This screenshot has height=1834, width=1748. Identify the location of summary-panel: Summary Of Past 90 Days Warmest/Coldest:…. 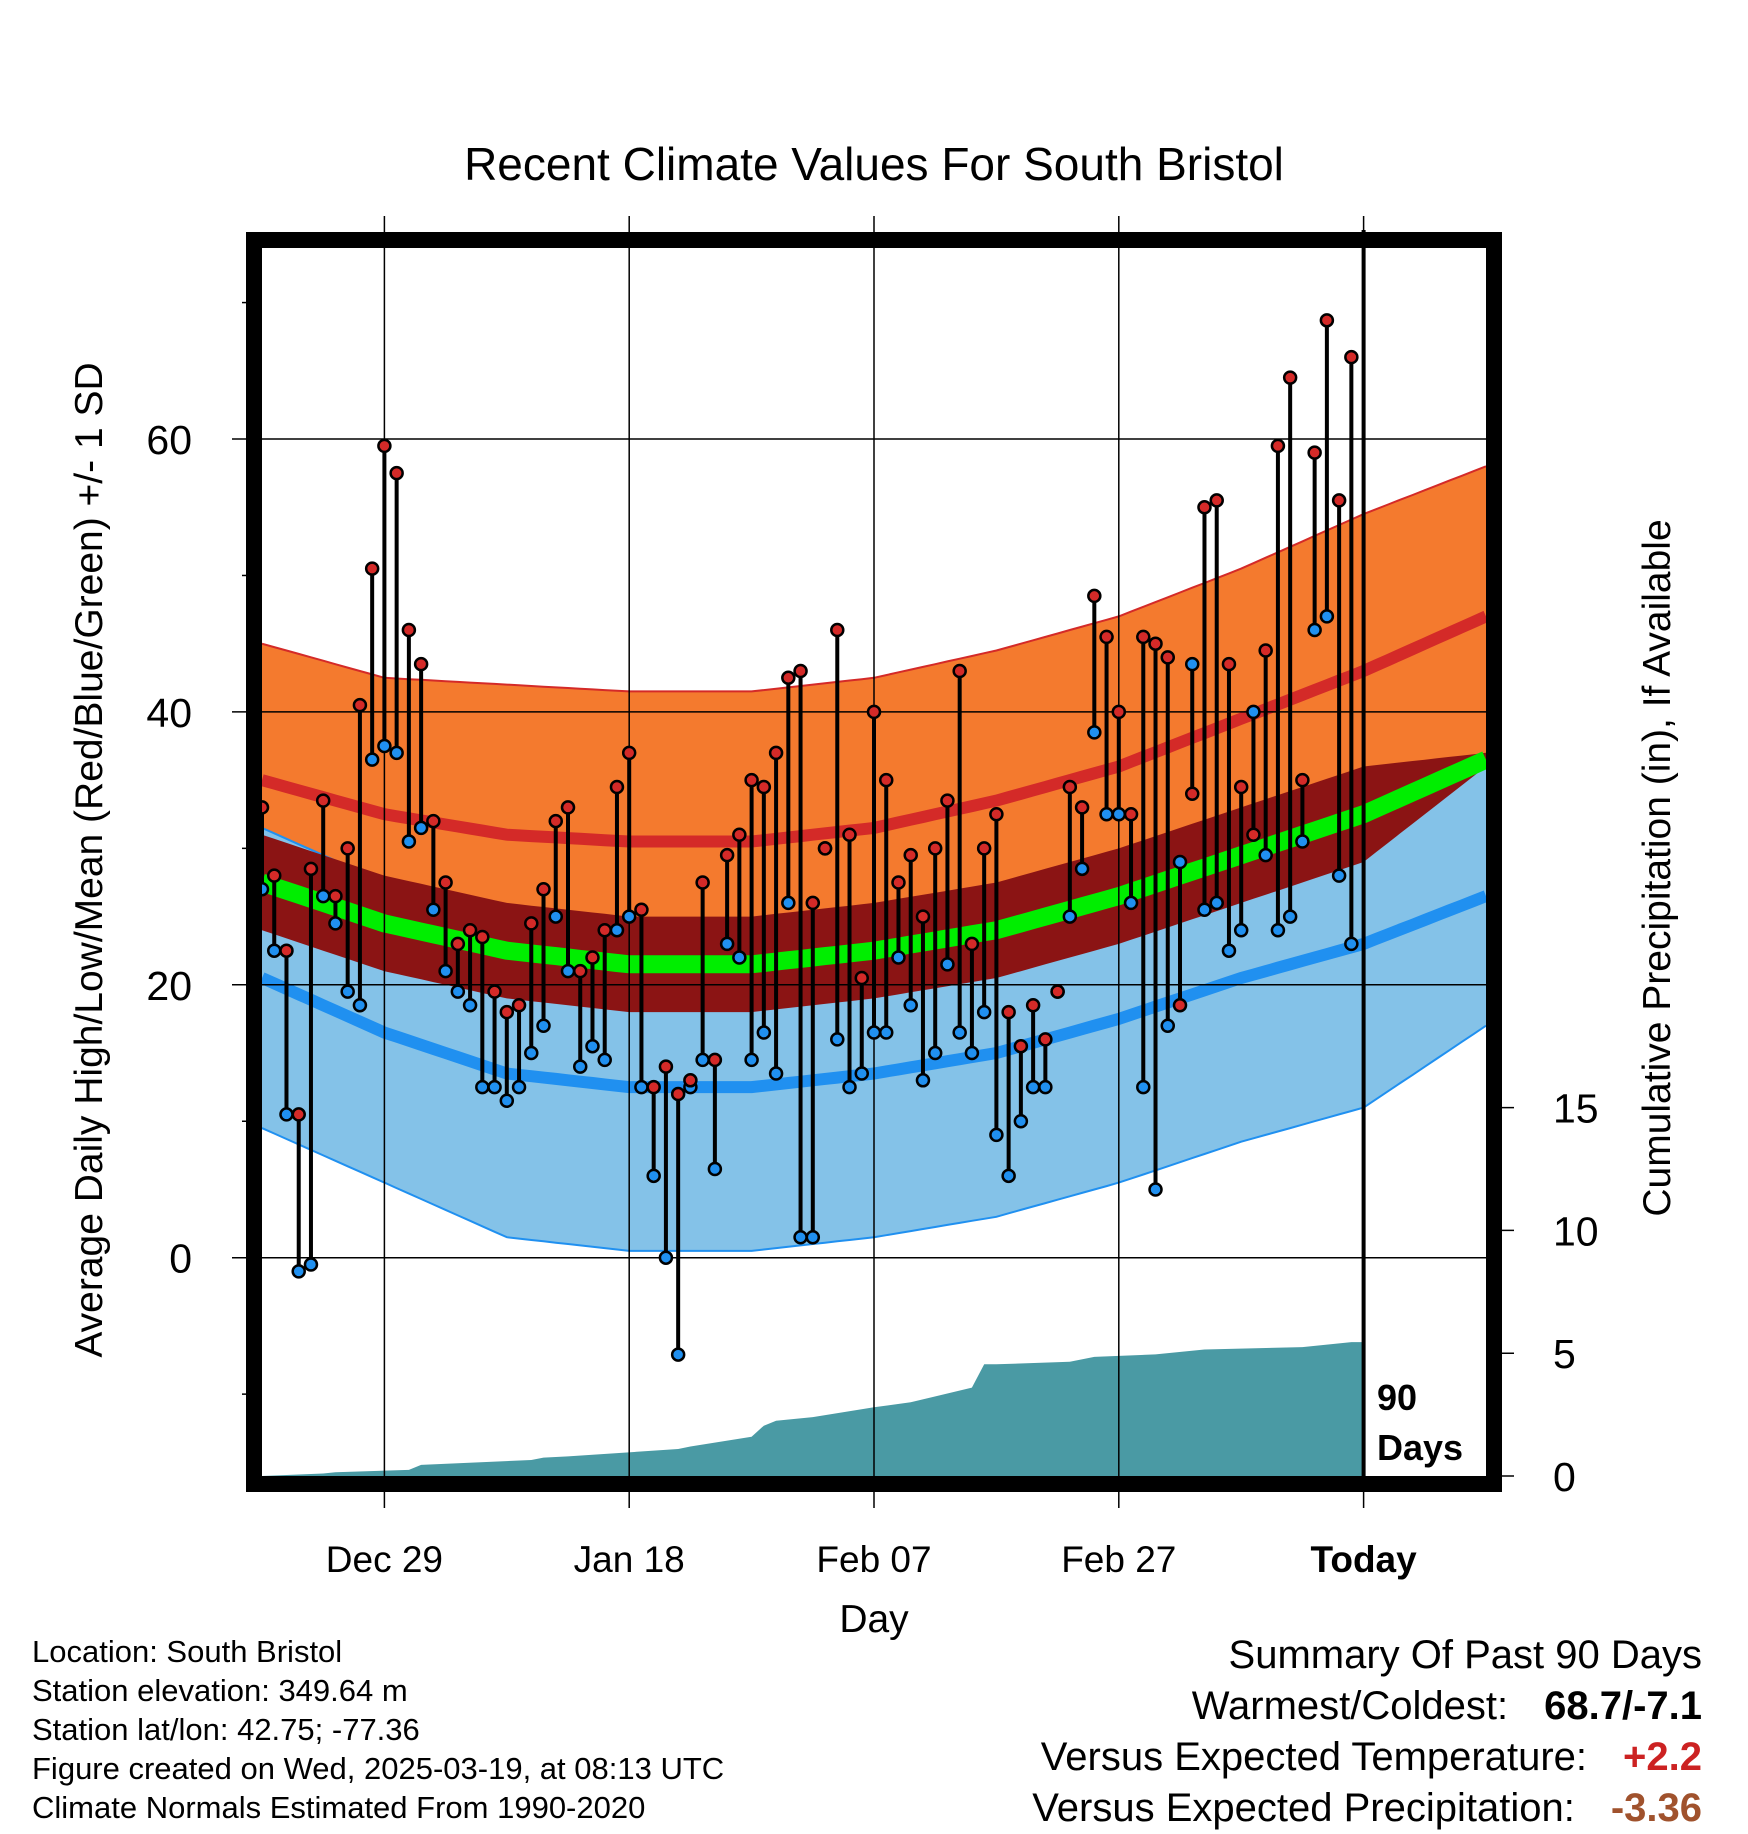
(1367, 1732).